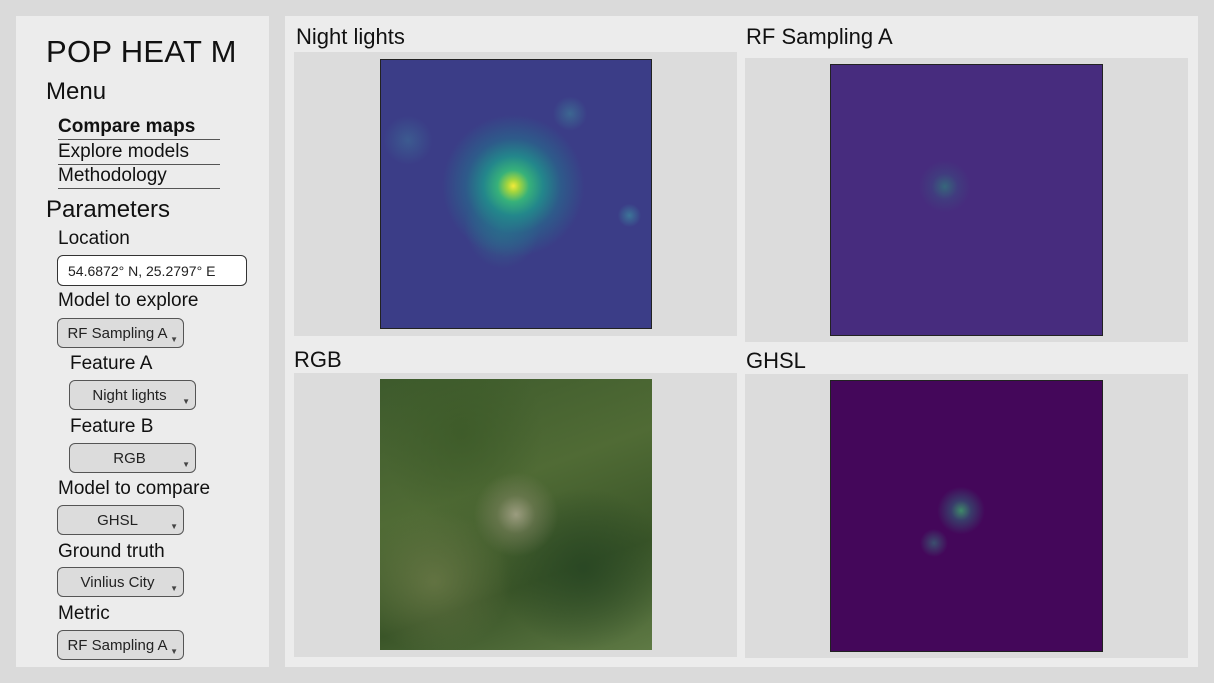 The width and height of the screenshot is (1214, 683). I want to click on rgb-title: RGB, so click(318, 359).